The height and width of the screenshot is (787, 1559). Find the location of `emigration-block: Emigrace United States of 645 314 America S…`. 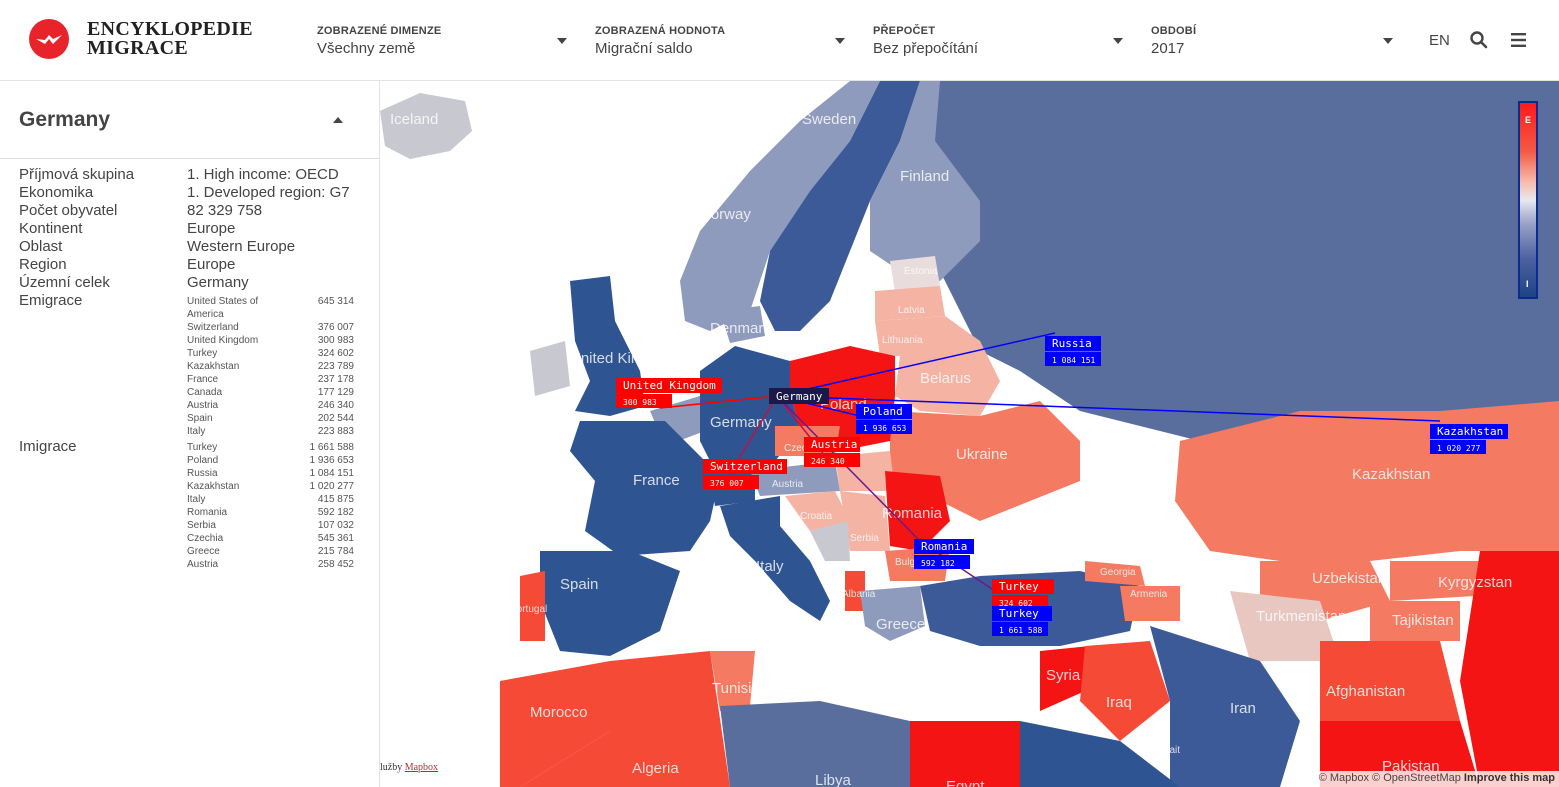

emigration-block: Emigrace United States of 645 314 America S… is located at coordinates (191, 365).